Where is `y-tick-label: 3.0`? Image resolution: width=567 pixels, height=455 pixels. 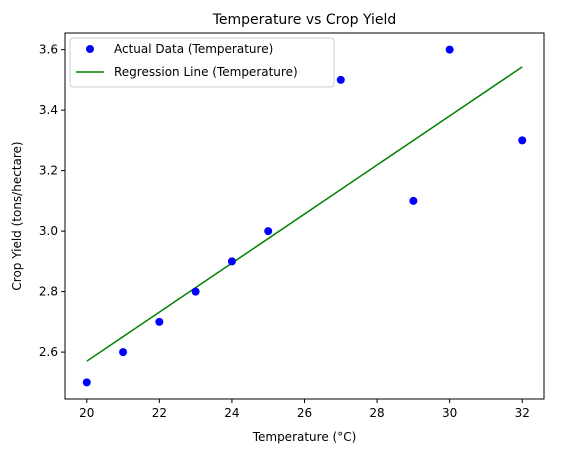
y-tick-label: 3.0 is located at coordinates (48, 231).